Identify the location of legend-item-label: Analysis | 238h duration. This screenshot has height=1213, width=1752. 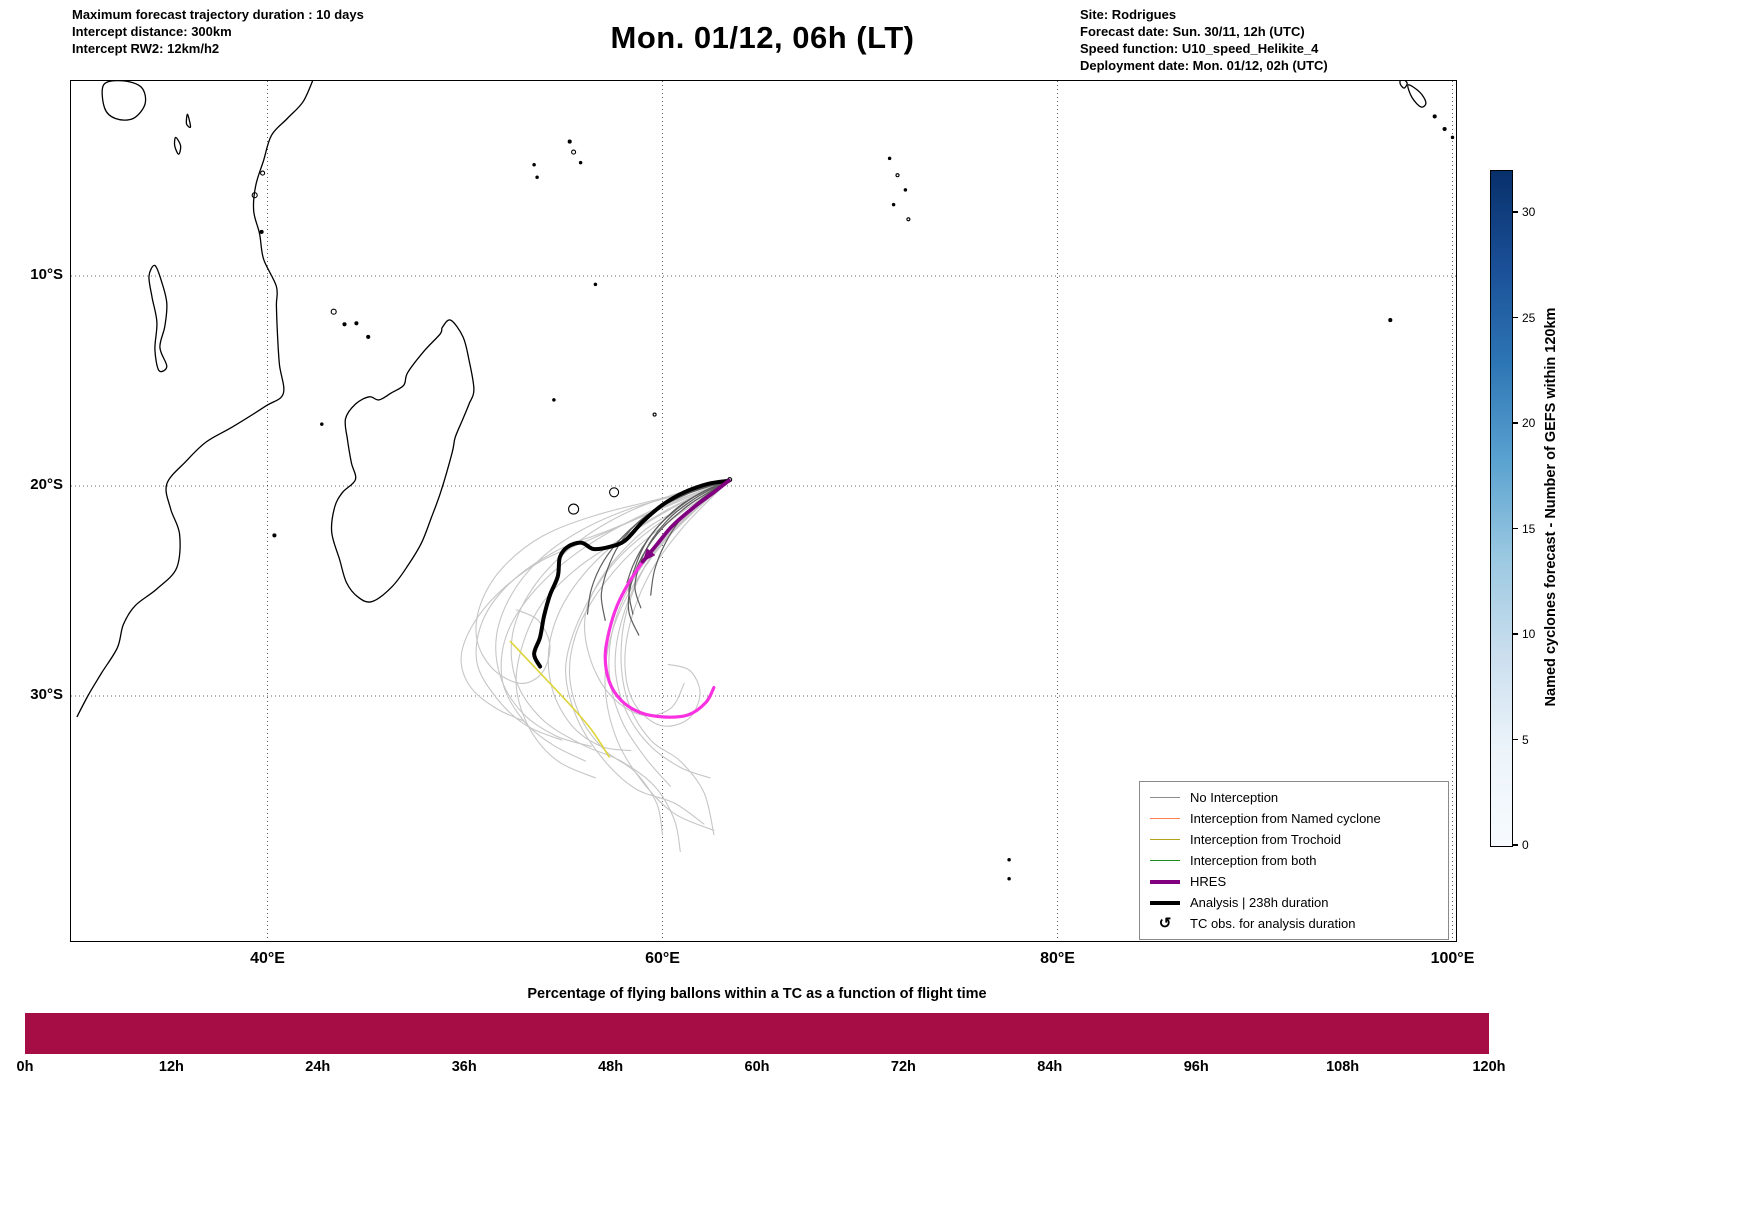
(1259, 902).